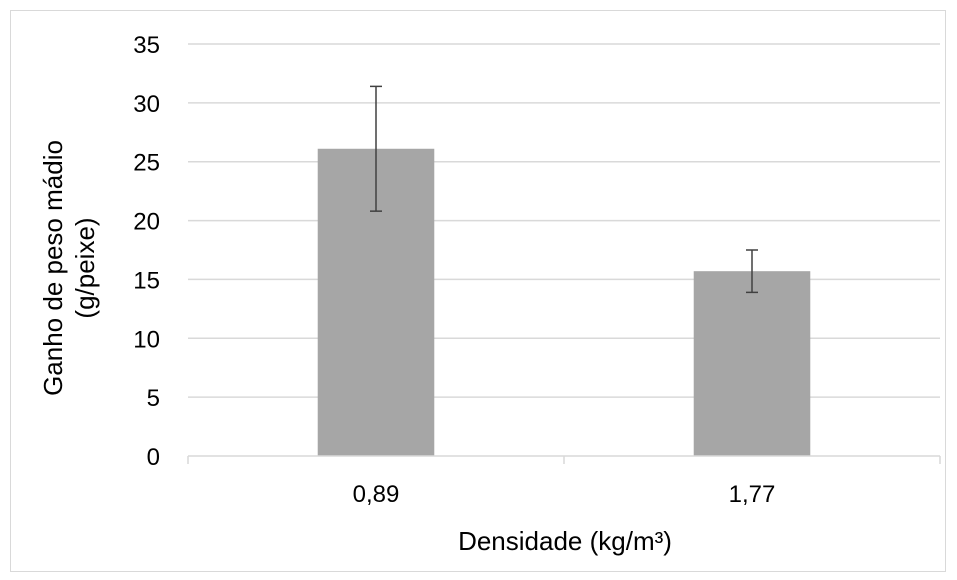 The width and height of the screenshot is (957, 580). Describe the element at coordinates (565, 541) in the screenshot. I see `x-axis-title: Densidade (kg/m³)` at that location.